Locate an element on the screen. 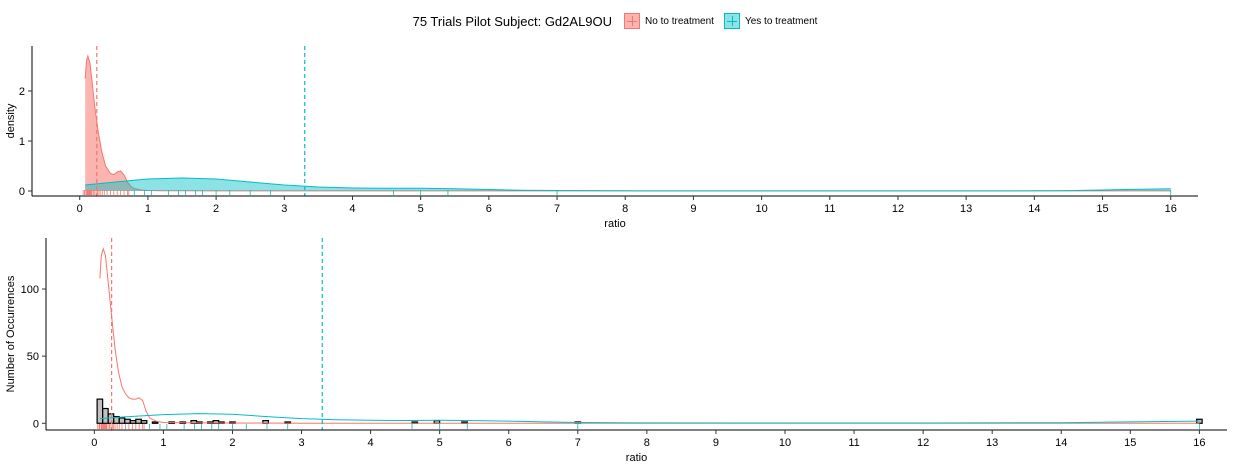 The image size is (1234, 468). legend-swatch-no is located at coordinates (632, 21).